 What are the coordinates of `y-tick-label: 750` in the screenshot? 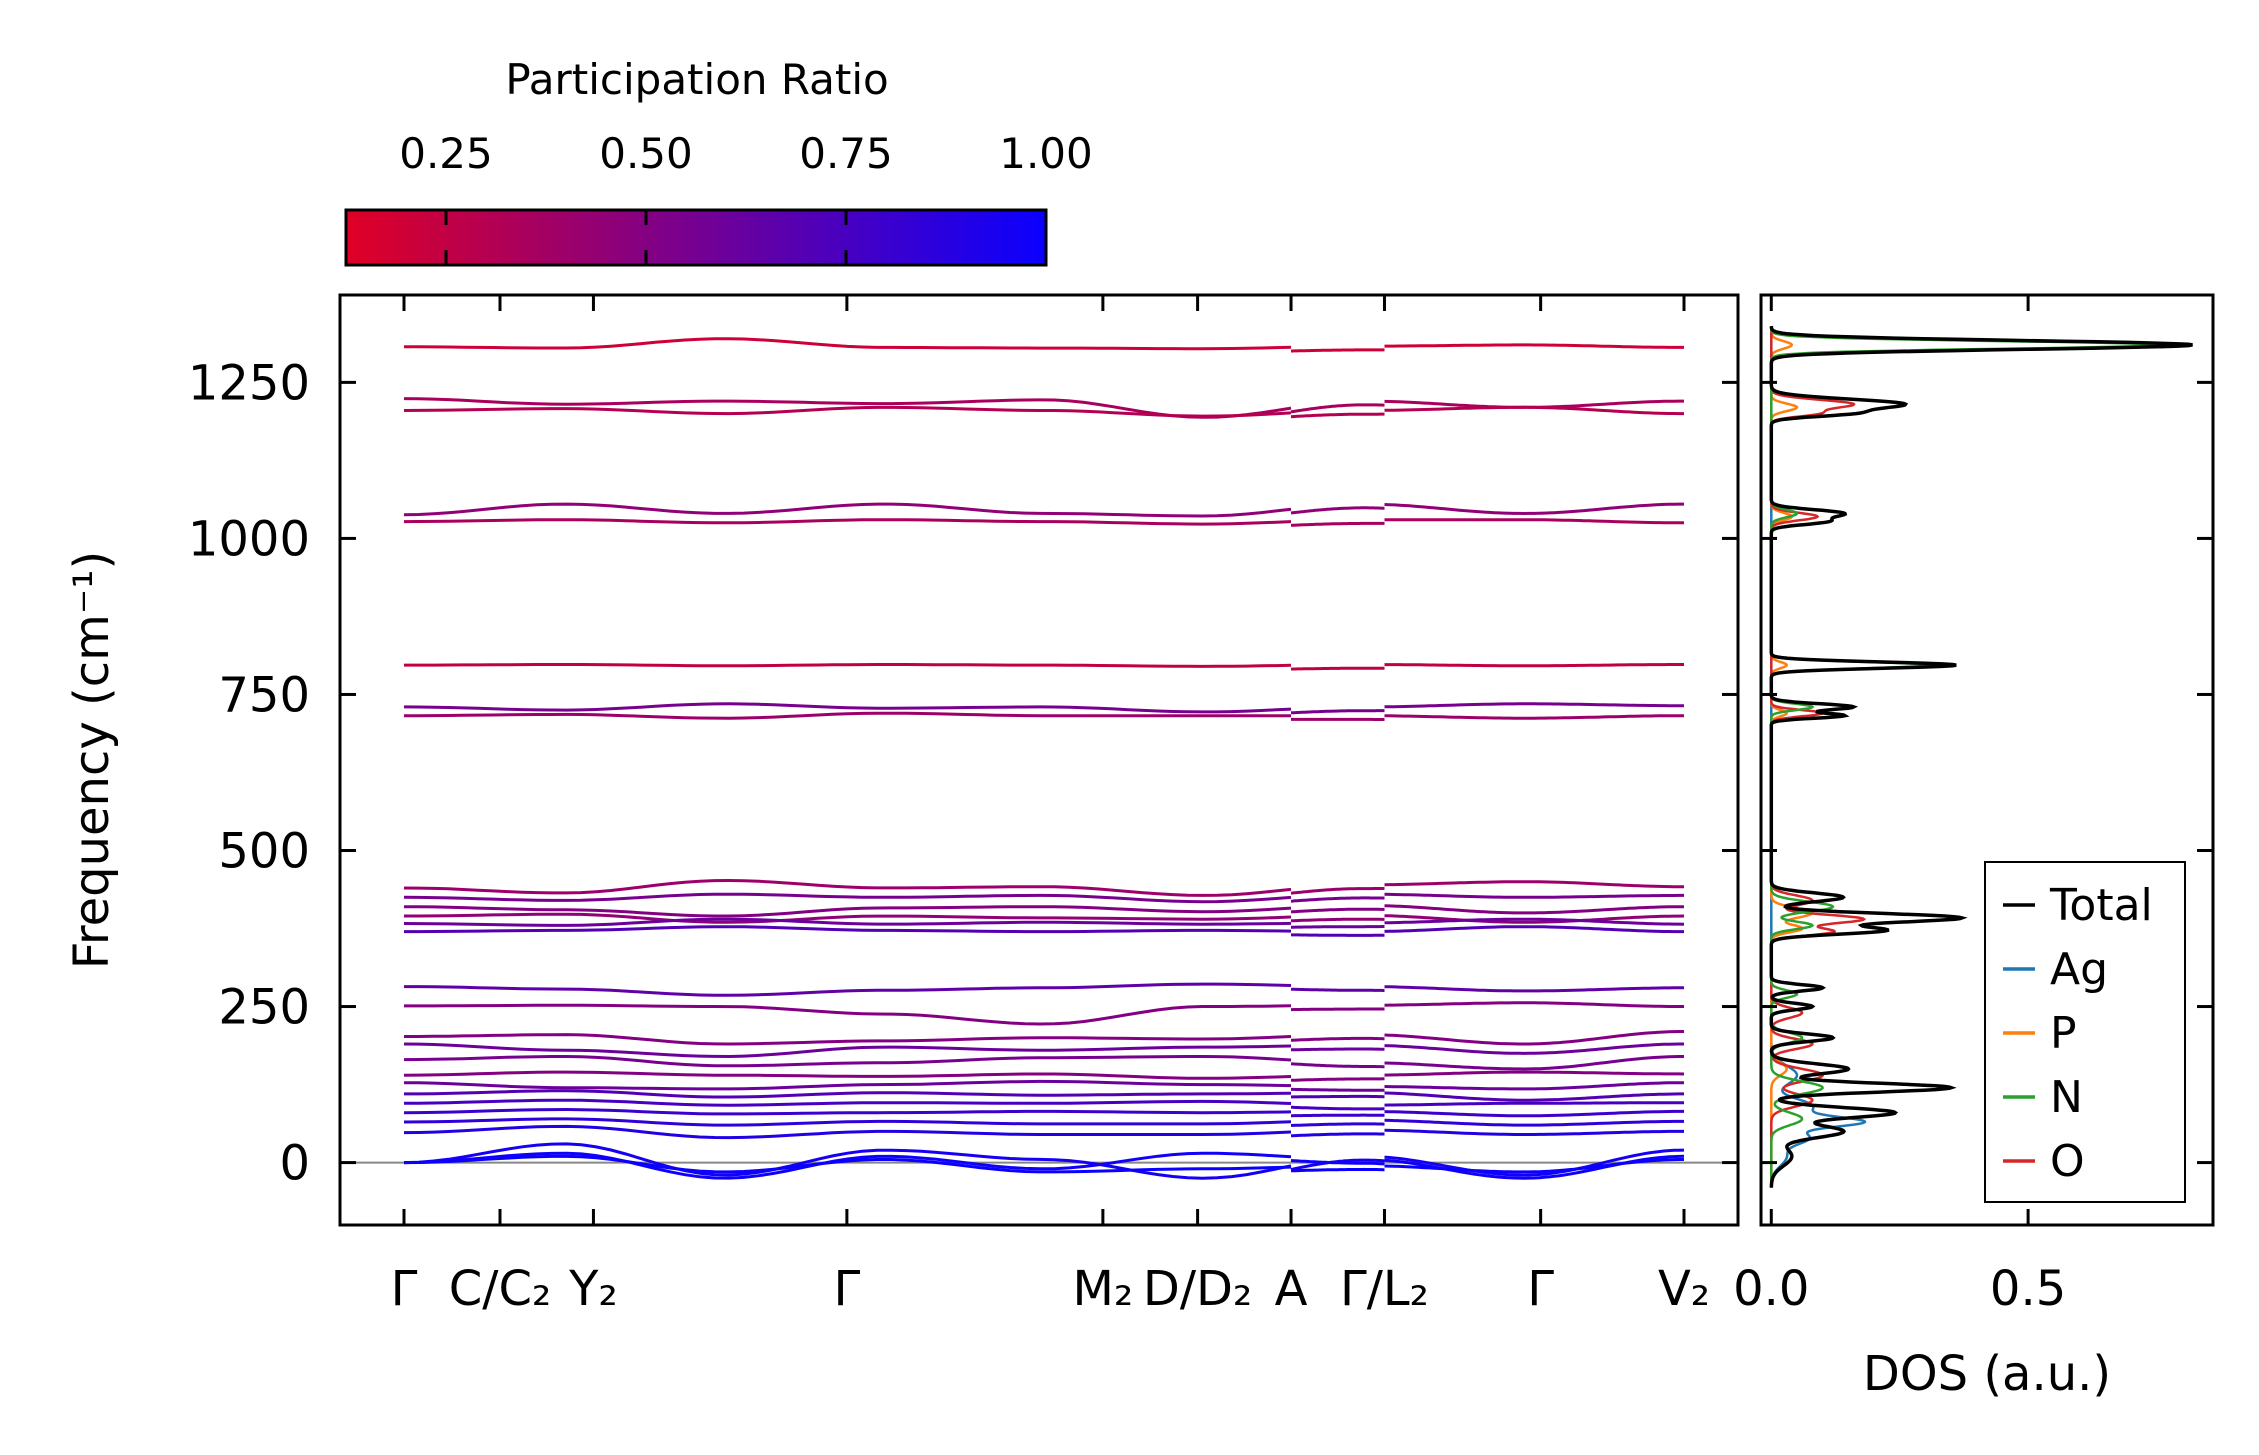 It's located at (264, 695).